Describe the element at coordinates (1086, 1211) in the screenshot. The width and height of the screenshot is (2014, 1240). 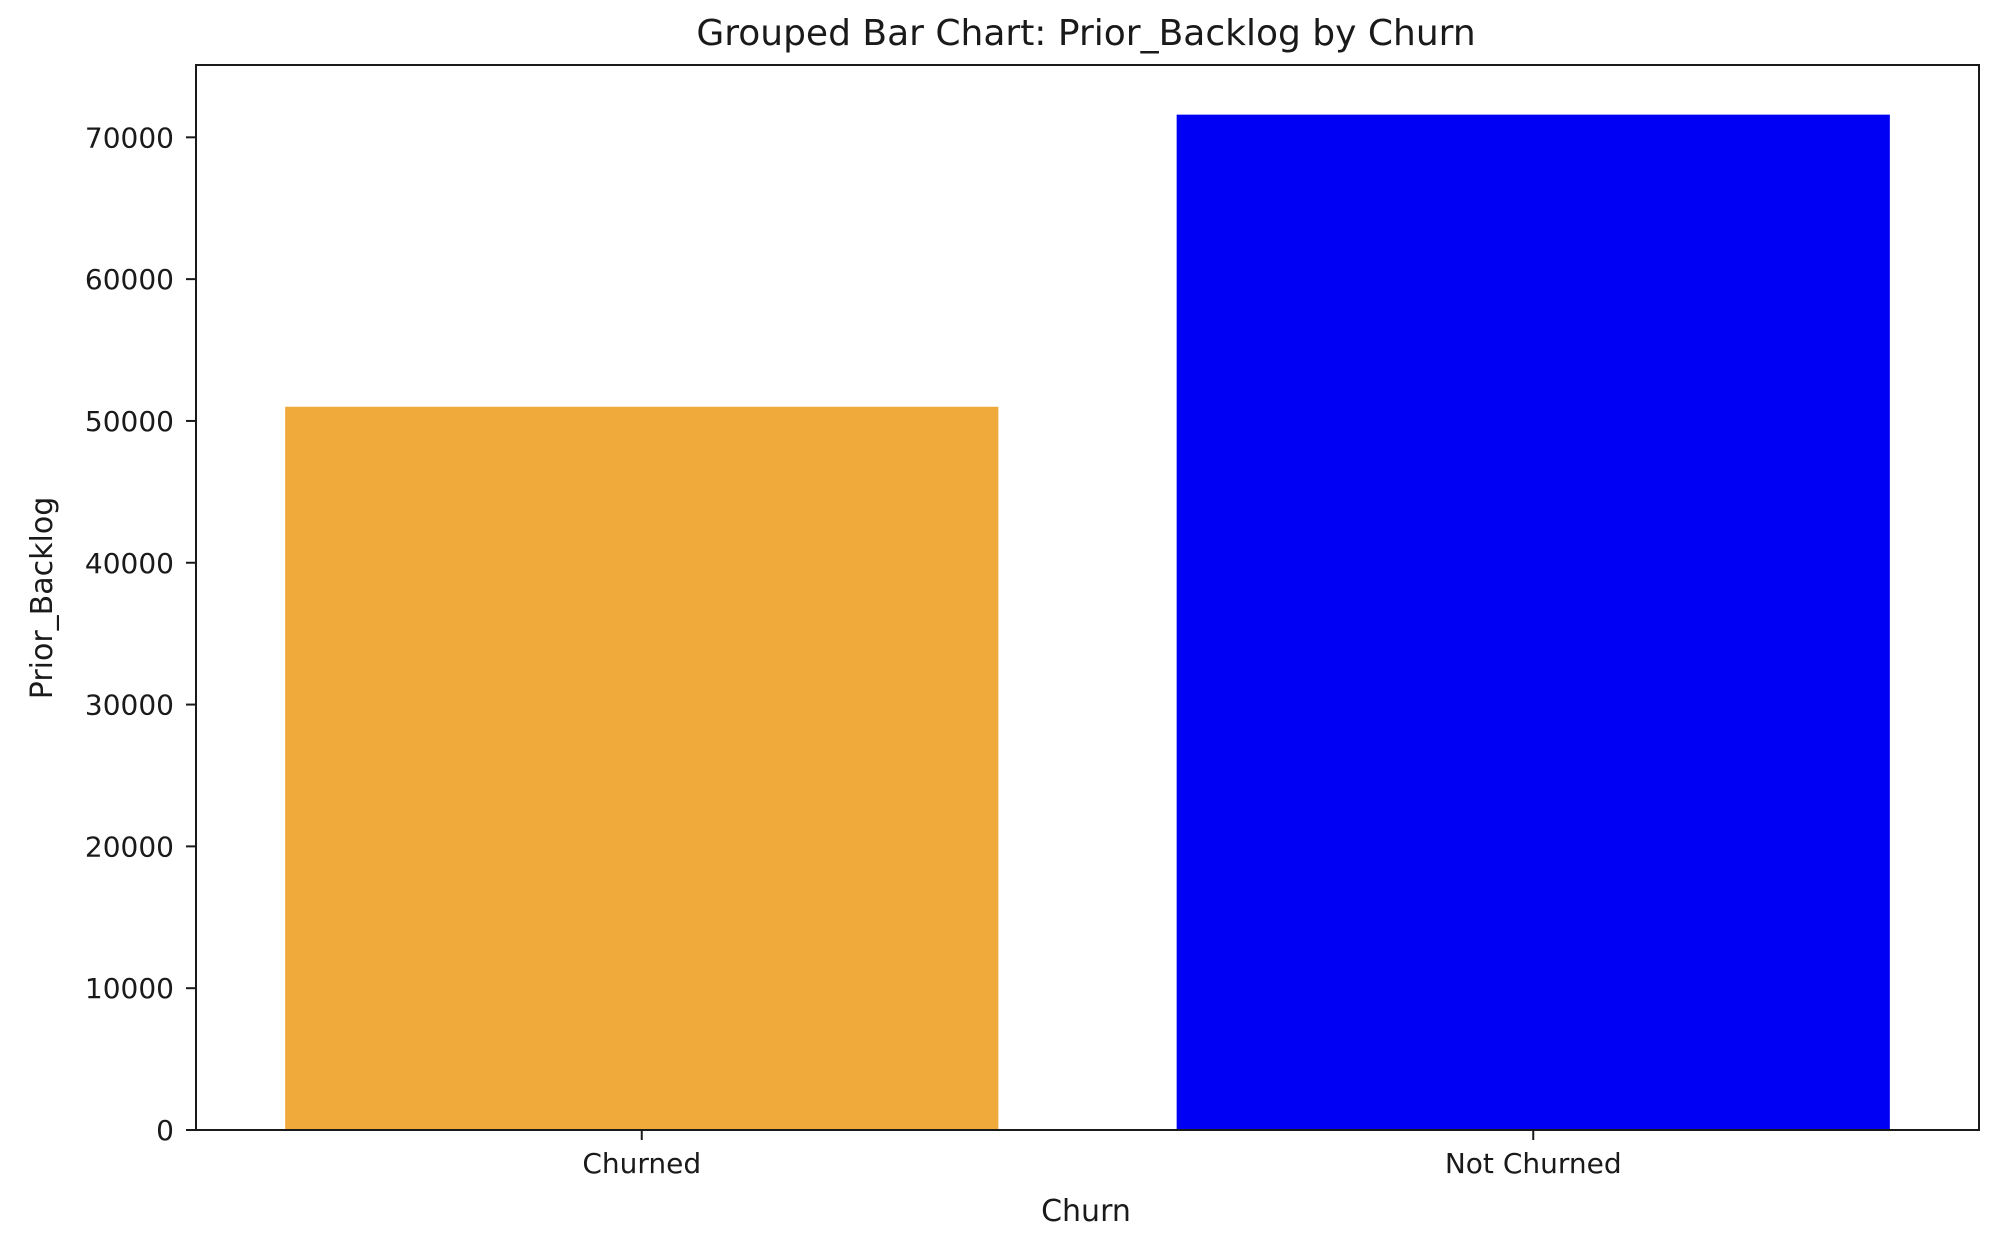
I see `x-axis-label: Churn` at that location.